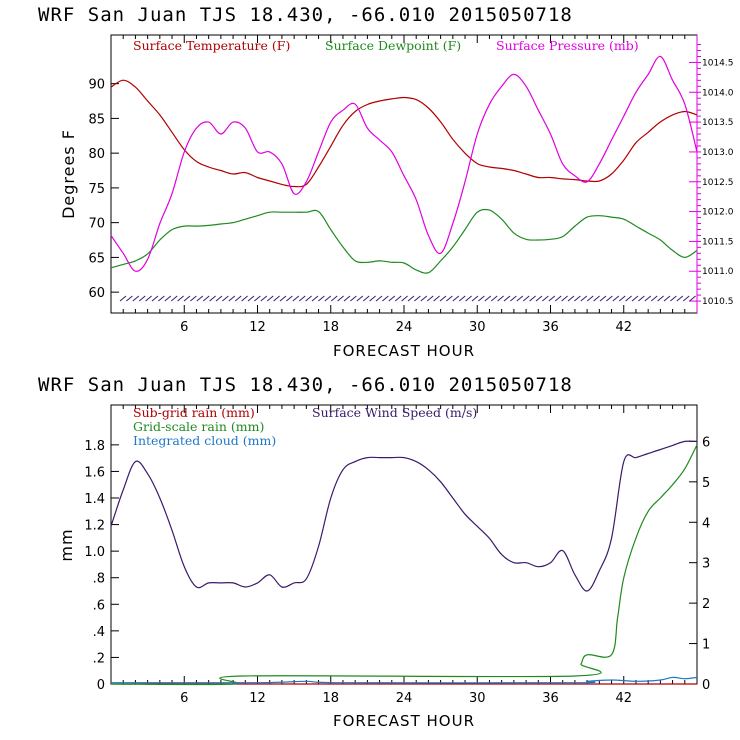  Describe the element at coordinates (96, 224) in the screenshot. I see `y-tick-label: 70` at that location.